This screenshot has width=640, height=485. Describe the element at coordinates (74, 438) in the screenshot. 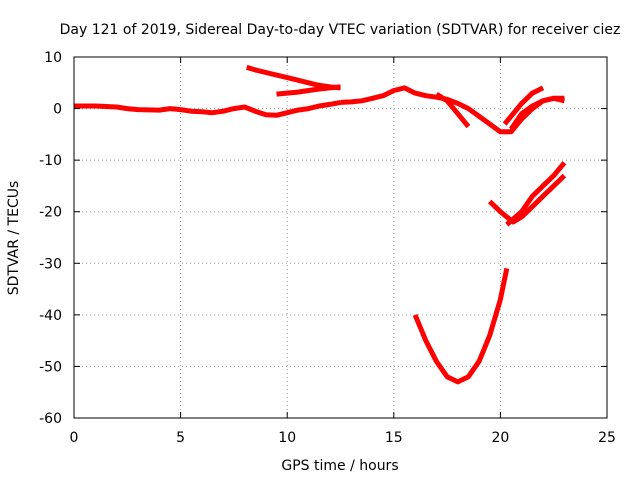

I see `x-tick-label-0: 0` at that location.